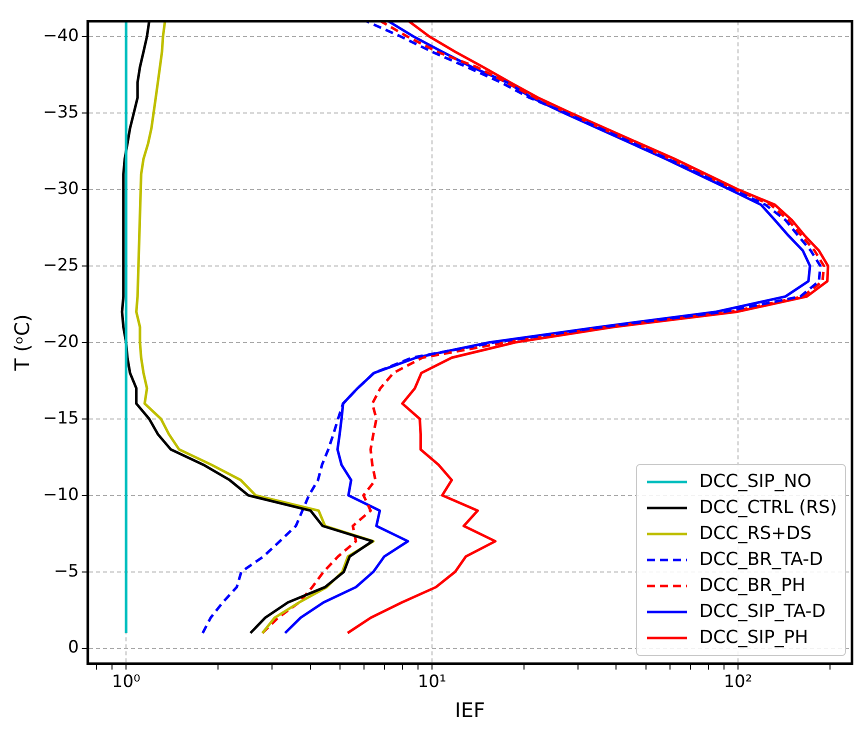  I want to click on x-tick-label: 10⁰, so click(126, 682).